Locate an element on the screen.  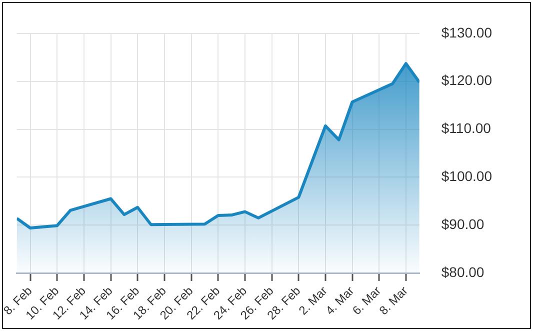
y-tick-label: $90.00 is located at coordinates (462, 224).